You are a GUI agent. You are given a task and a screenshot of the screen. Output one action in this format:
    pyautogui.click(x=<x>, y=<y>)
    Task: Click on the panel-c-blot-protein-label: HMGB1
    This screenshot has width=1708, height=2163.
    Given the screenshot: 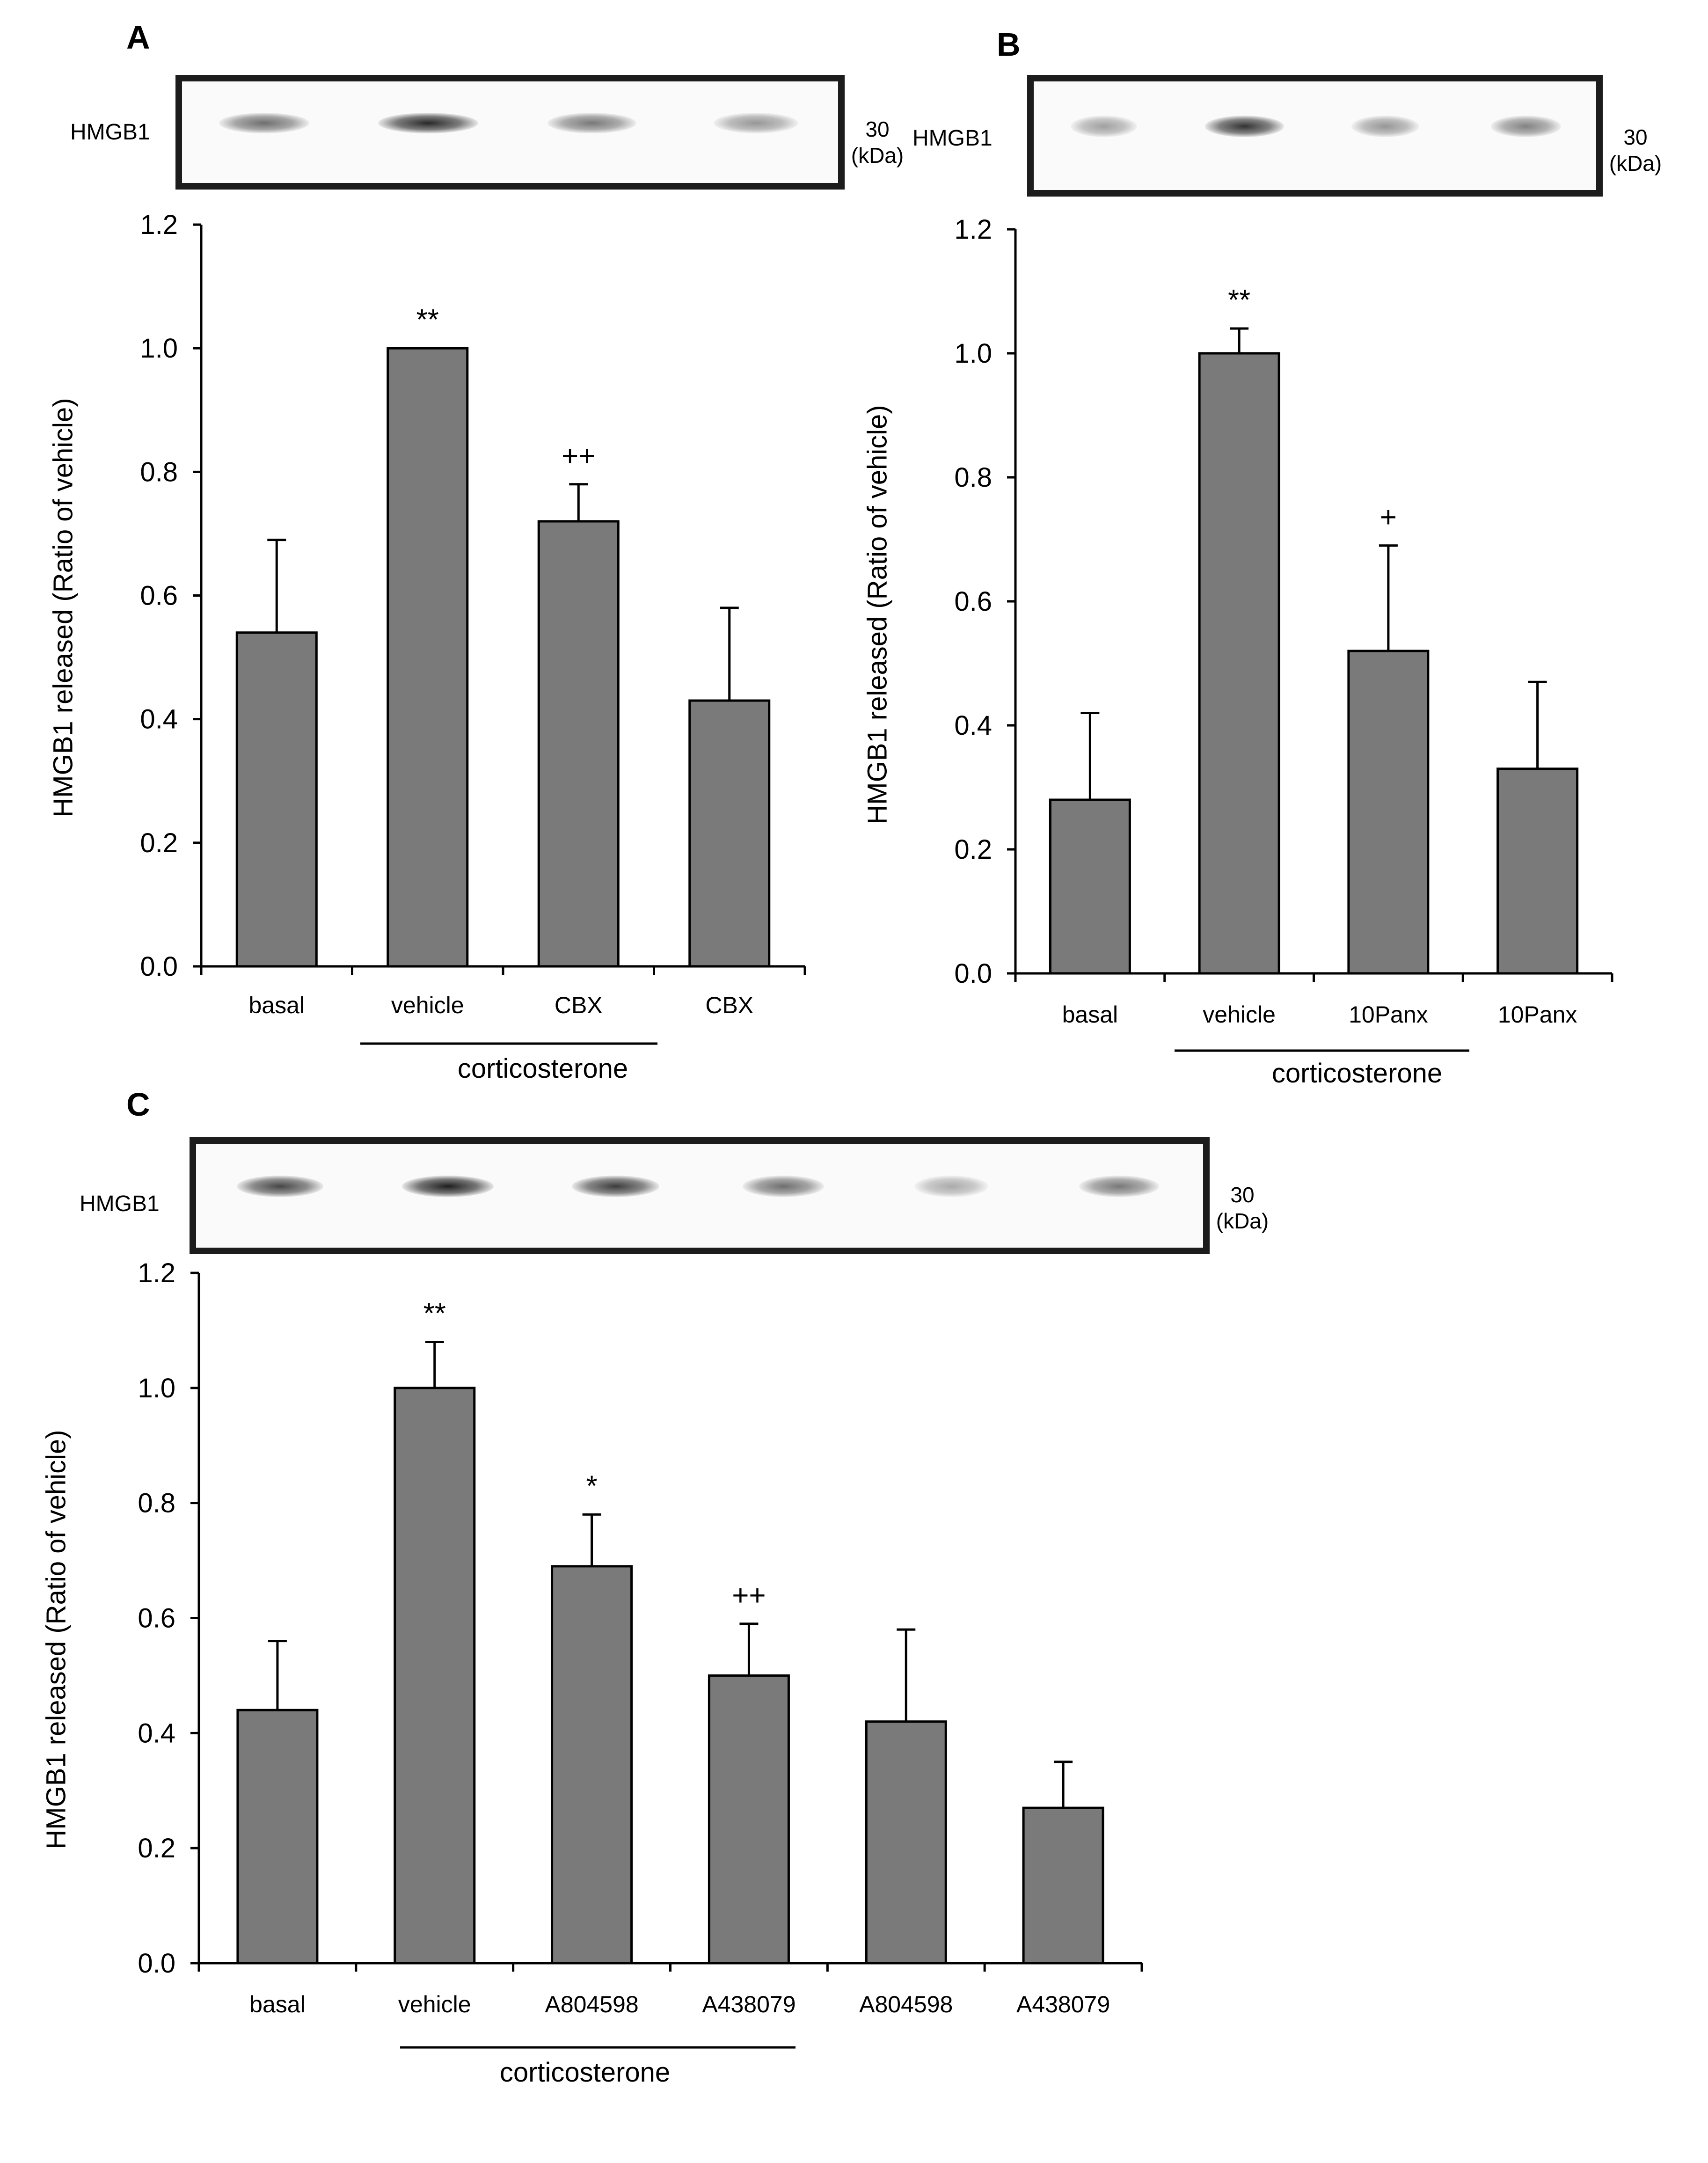 What is the action you would take?
    pyautogui.click(x=120, y=1203)
    